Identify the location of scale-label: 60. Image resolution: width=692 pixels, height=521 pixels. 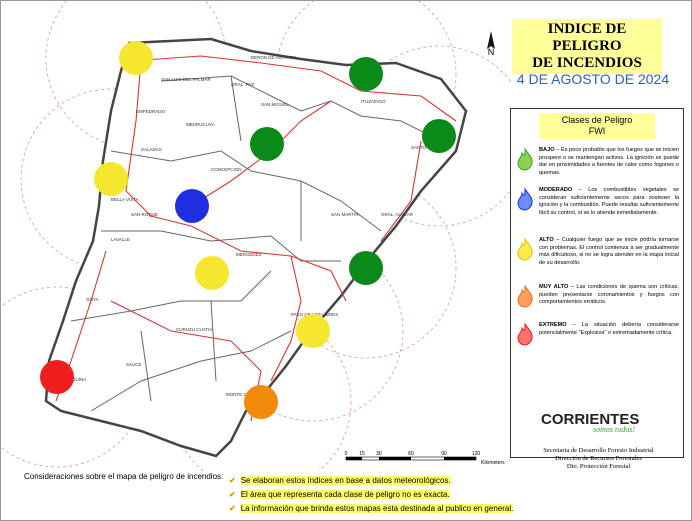
(411, 454).